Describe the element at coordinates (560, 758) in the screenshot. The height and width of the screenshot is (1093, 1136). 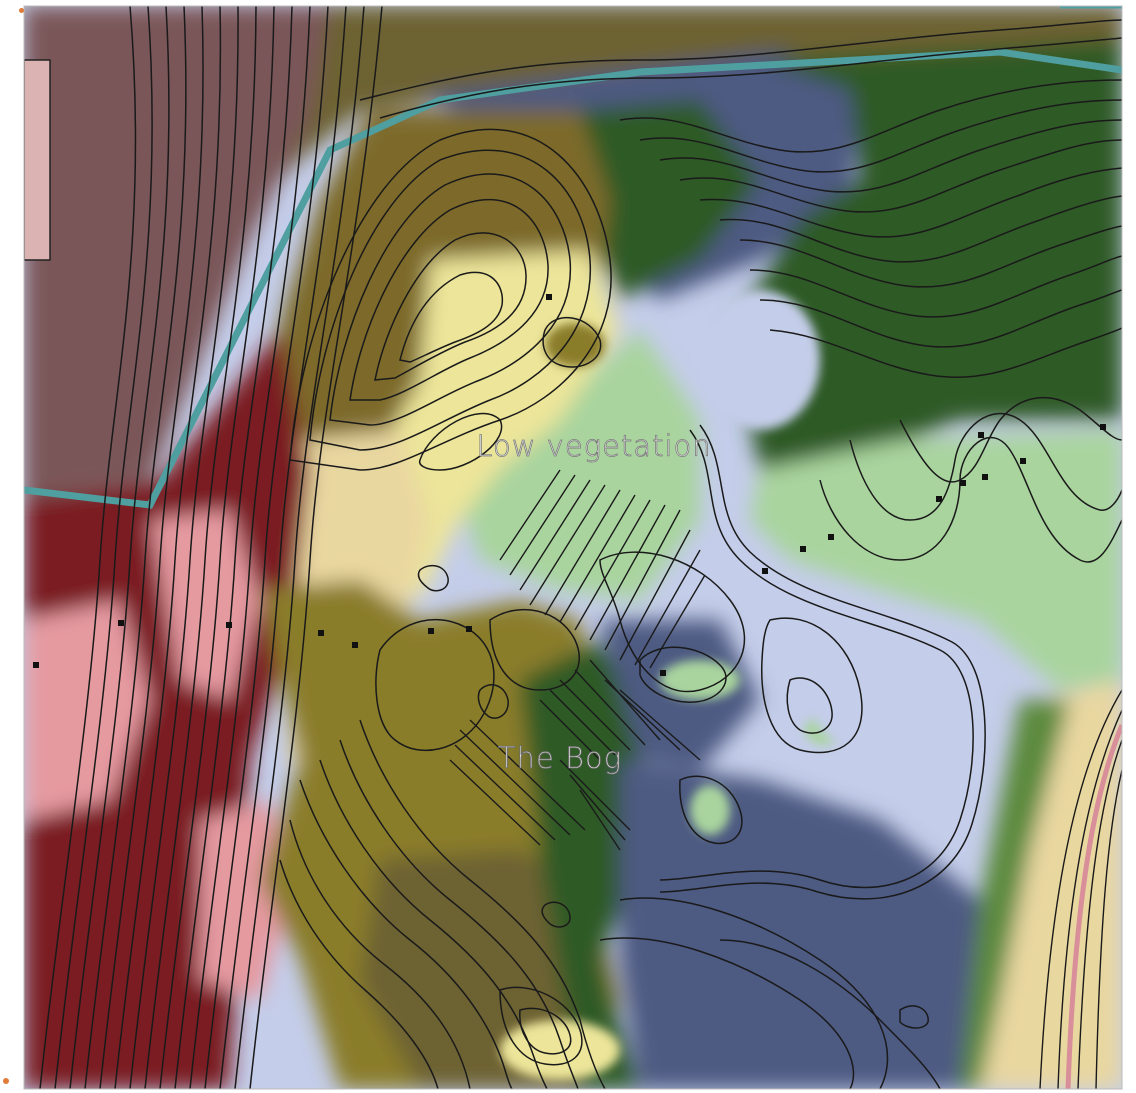
I see `label-the-bog: The Bog` at that location.